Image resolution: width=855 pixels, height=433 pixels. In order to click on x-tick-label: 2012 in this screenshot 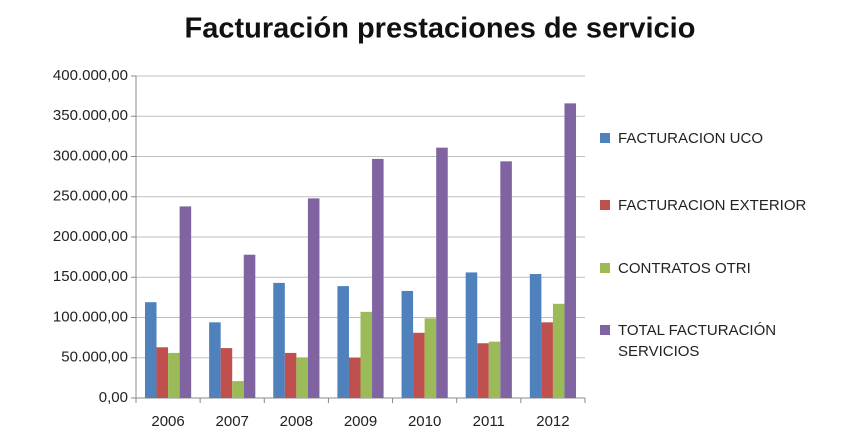, I will do `click(552, 421)`.